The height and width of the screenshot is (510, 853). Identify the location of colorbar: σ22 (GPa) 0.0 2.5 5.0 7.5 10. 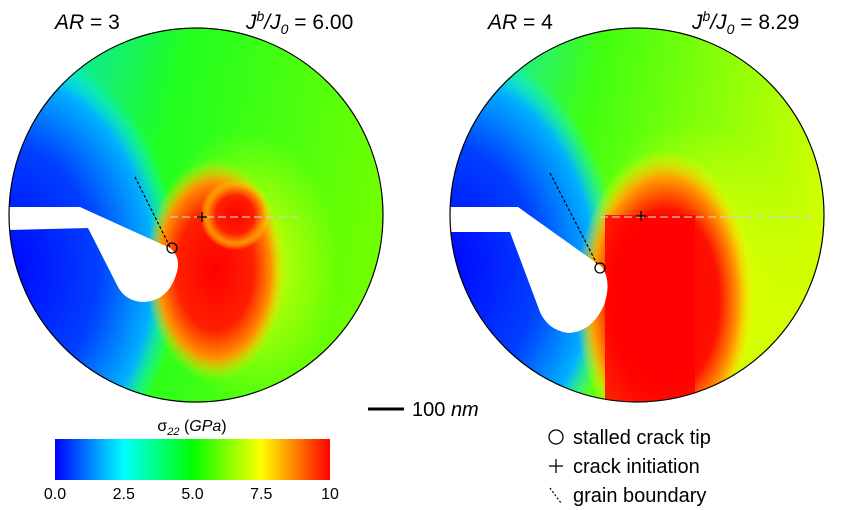
(191, 460).